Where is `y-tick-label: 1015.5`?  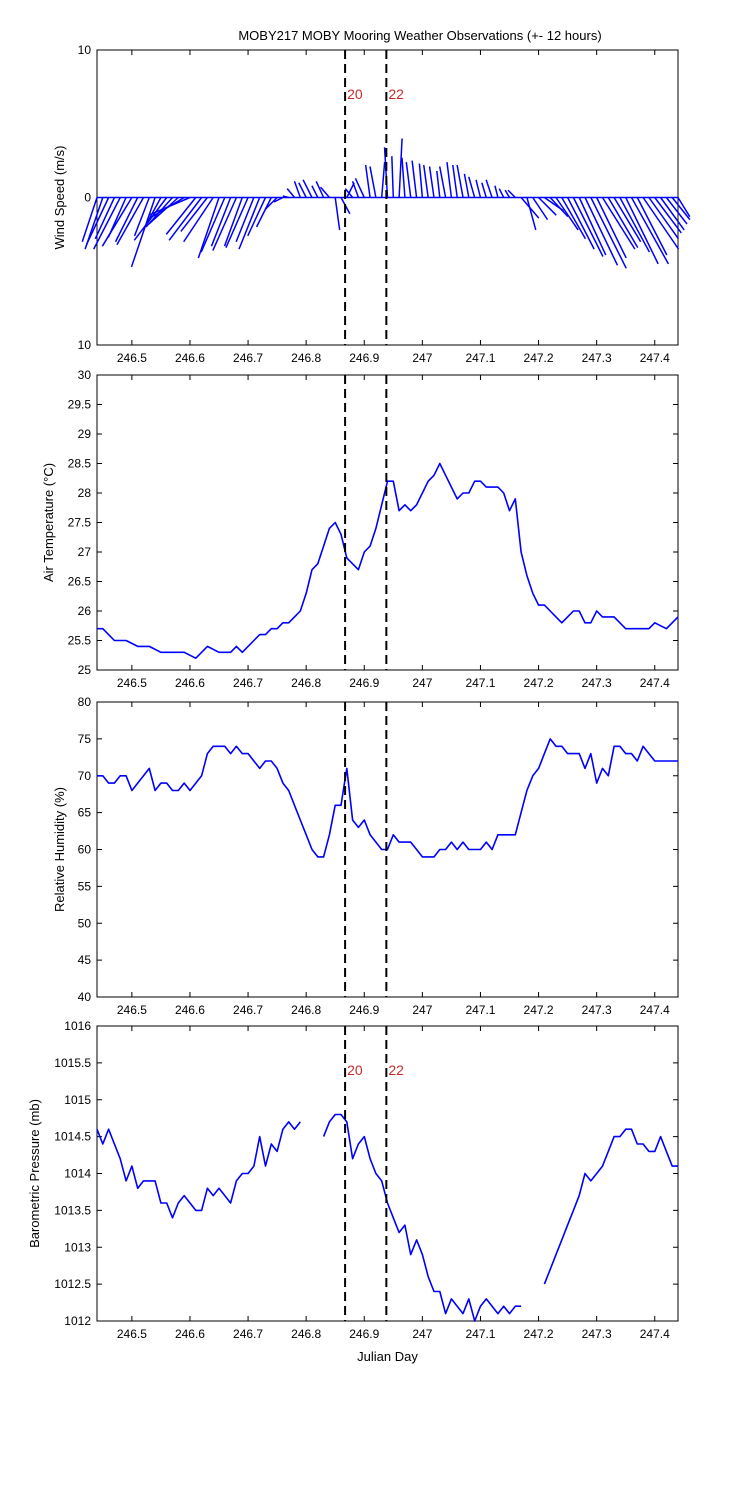
y-tick-label: 1015.5 is located at coordinates (72, 1063).